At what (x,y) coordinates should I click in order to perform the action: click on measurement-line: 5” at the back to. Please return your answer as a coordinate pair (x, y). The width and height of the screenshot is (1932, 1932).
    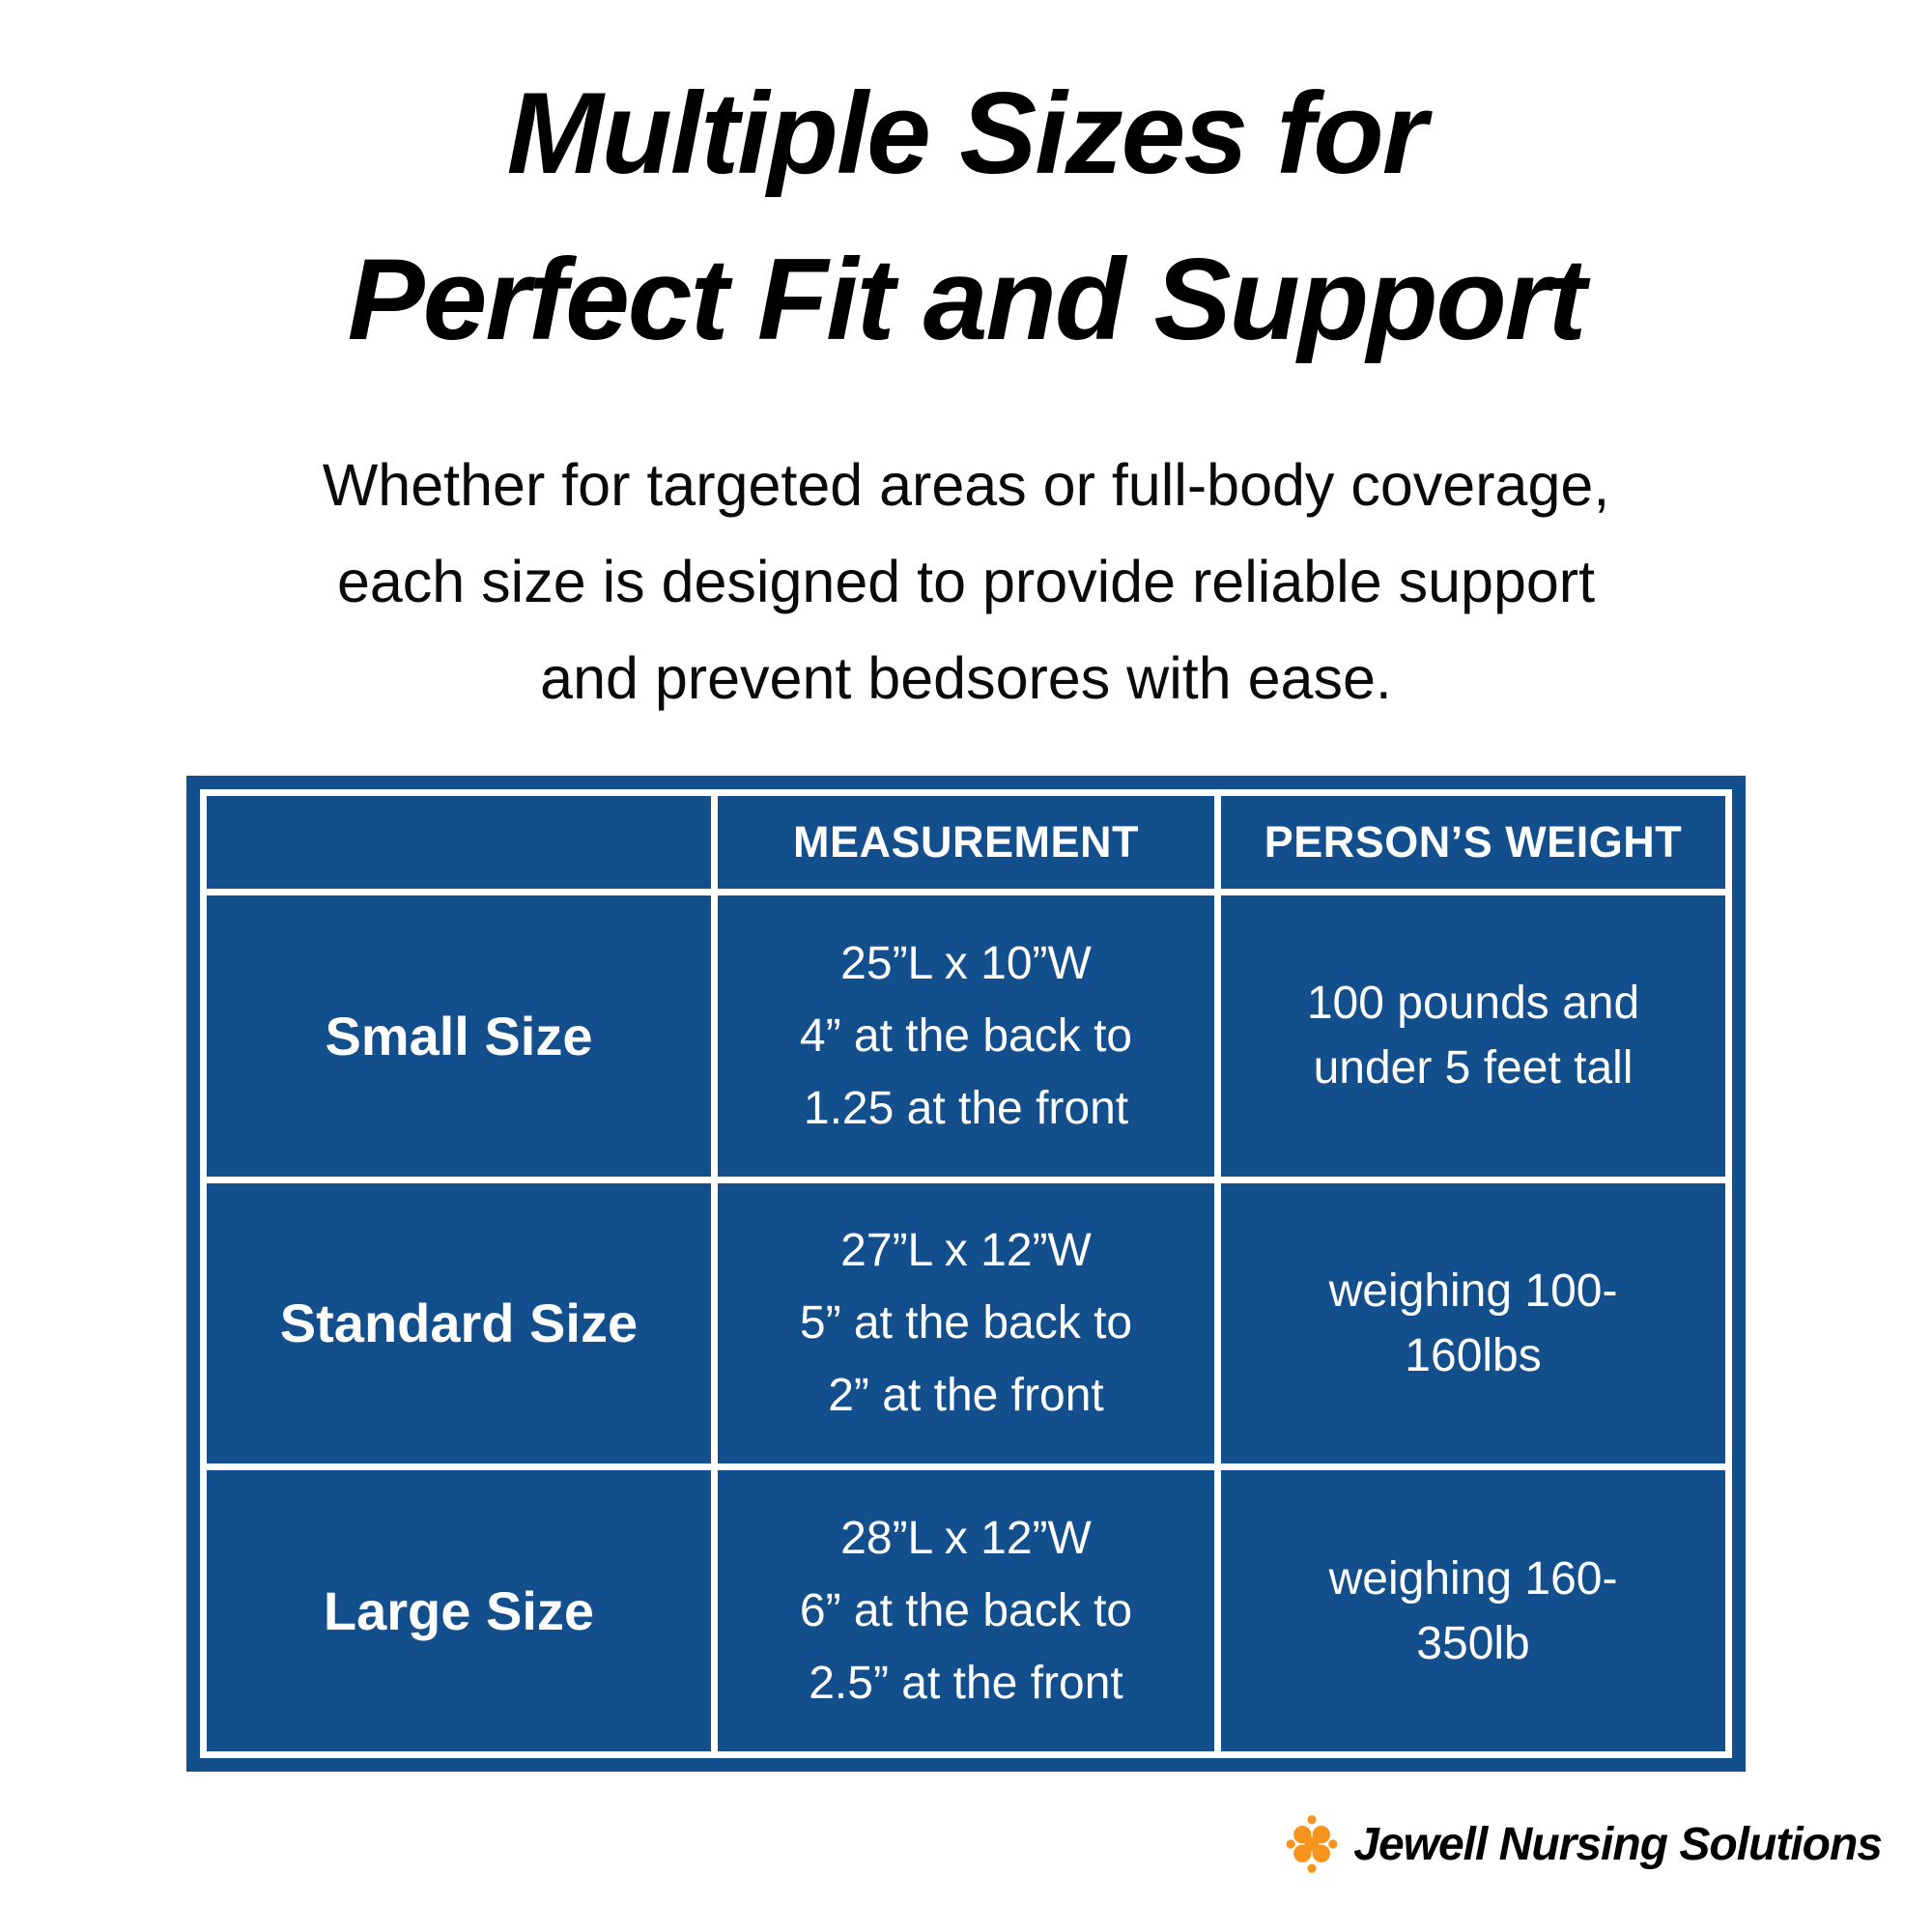
    Looking at the image, I should click on (966, 1323).